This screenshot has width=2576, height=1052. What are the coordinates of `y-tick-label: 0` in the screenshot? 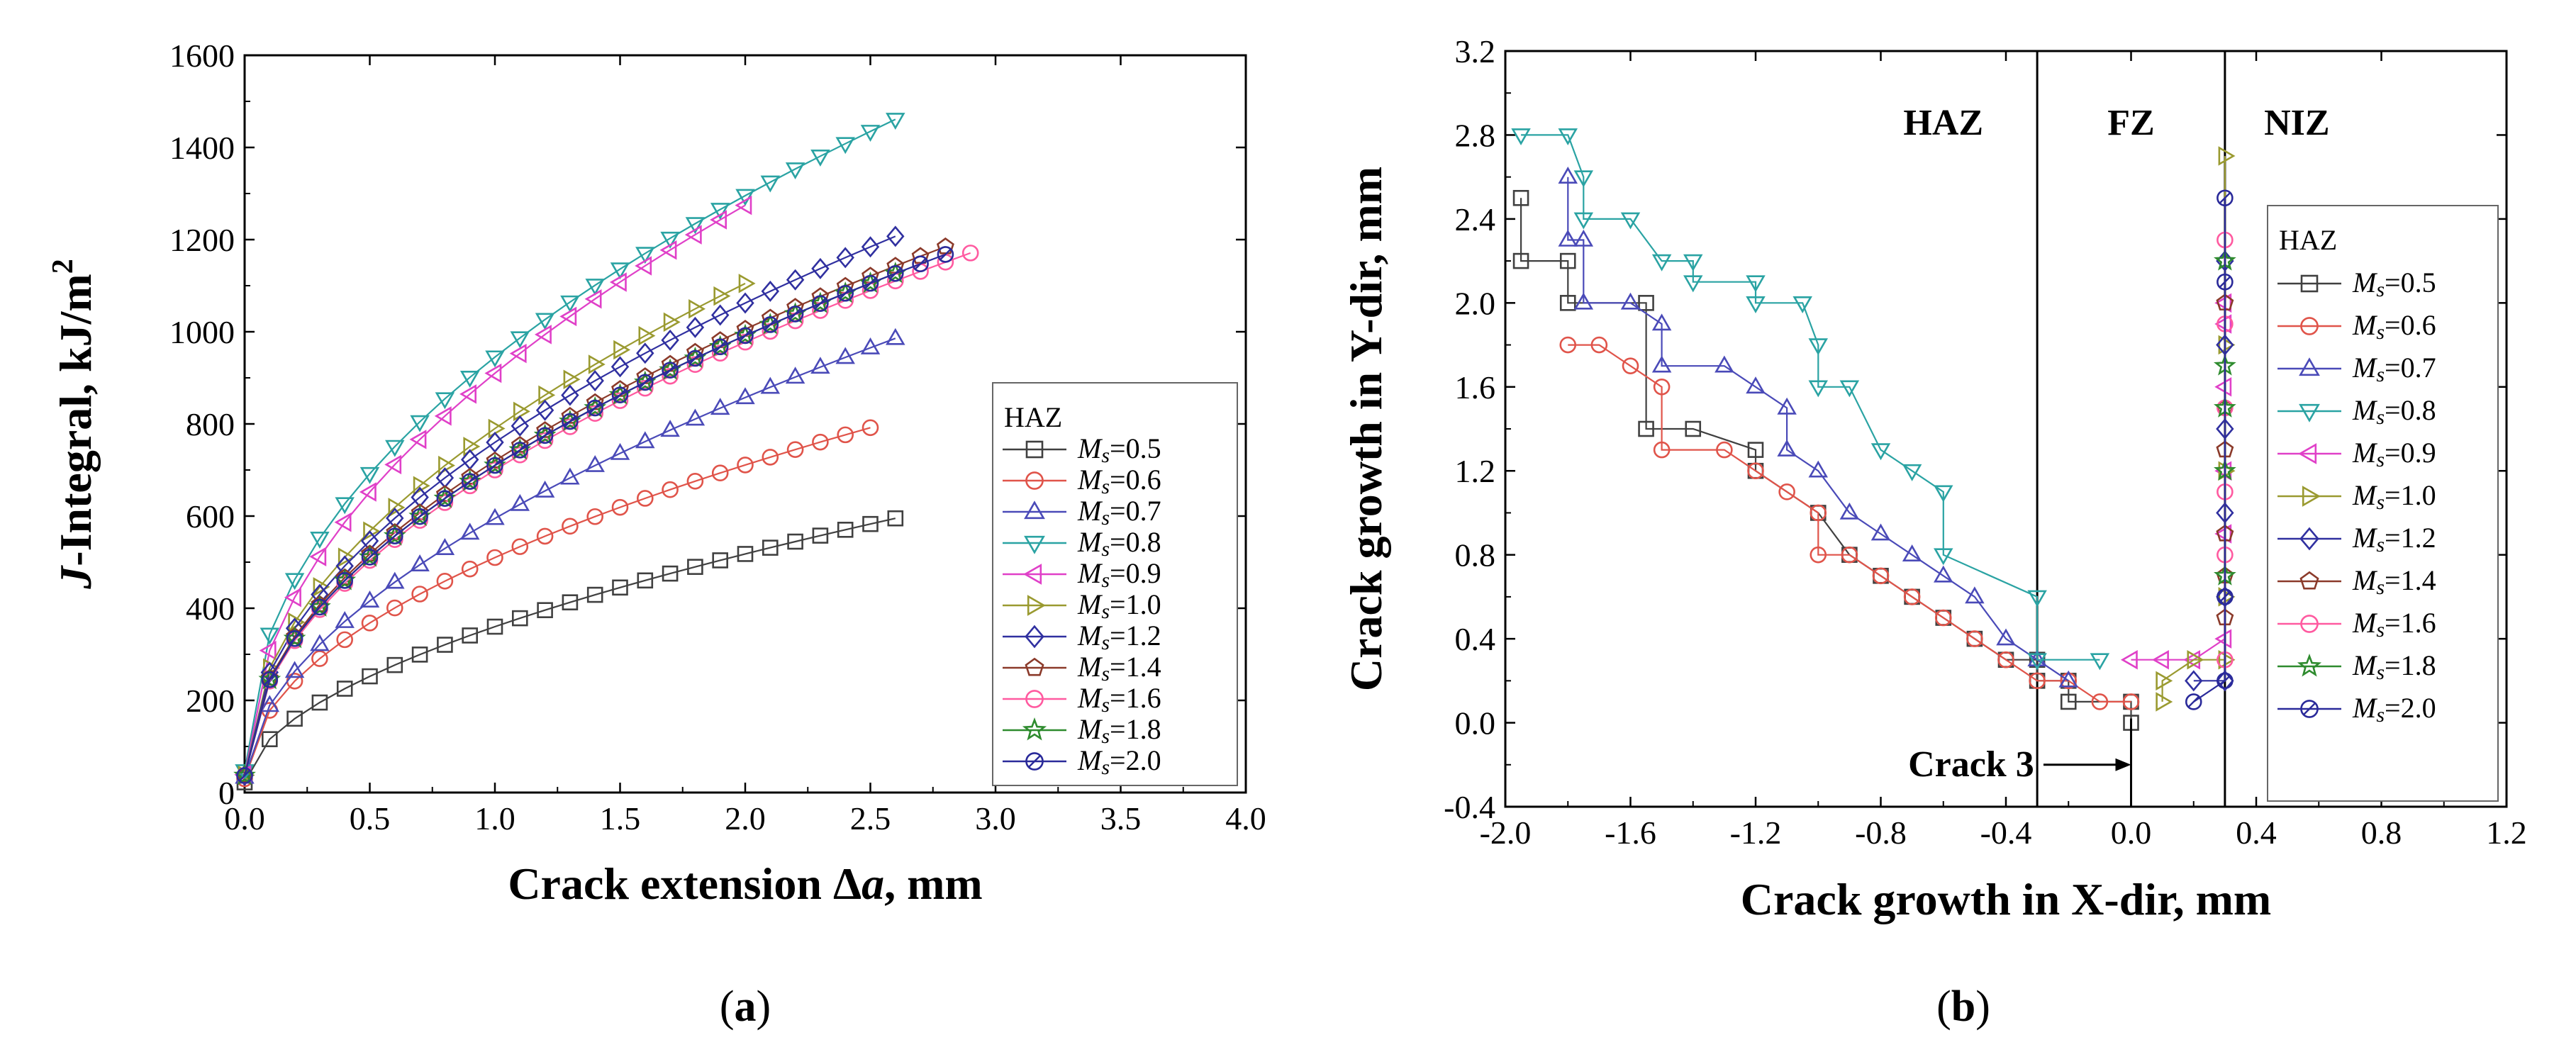 It's located at (226, 793).